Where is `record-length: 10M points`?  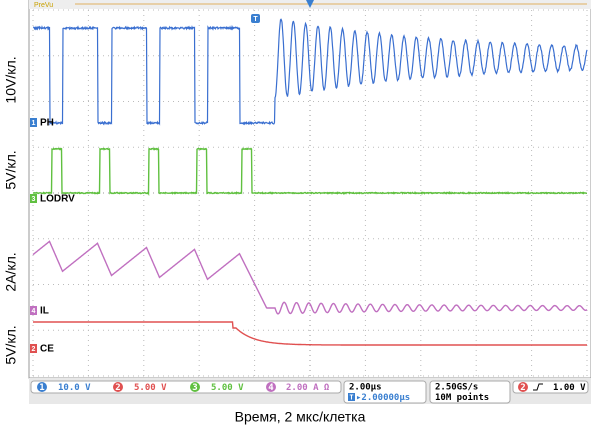 record-length: 10M points is located at coordinates (462, 397).